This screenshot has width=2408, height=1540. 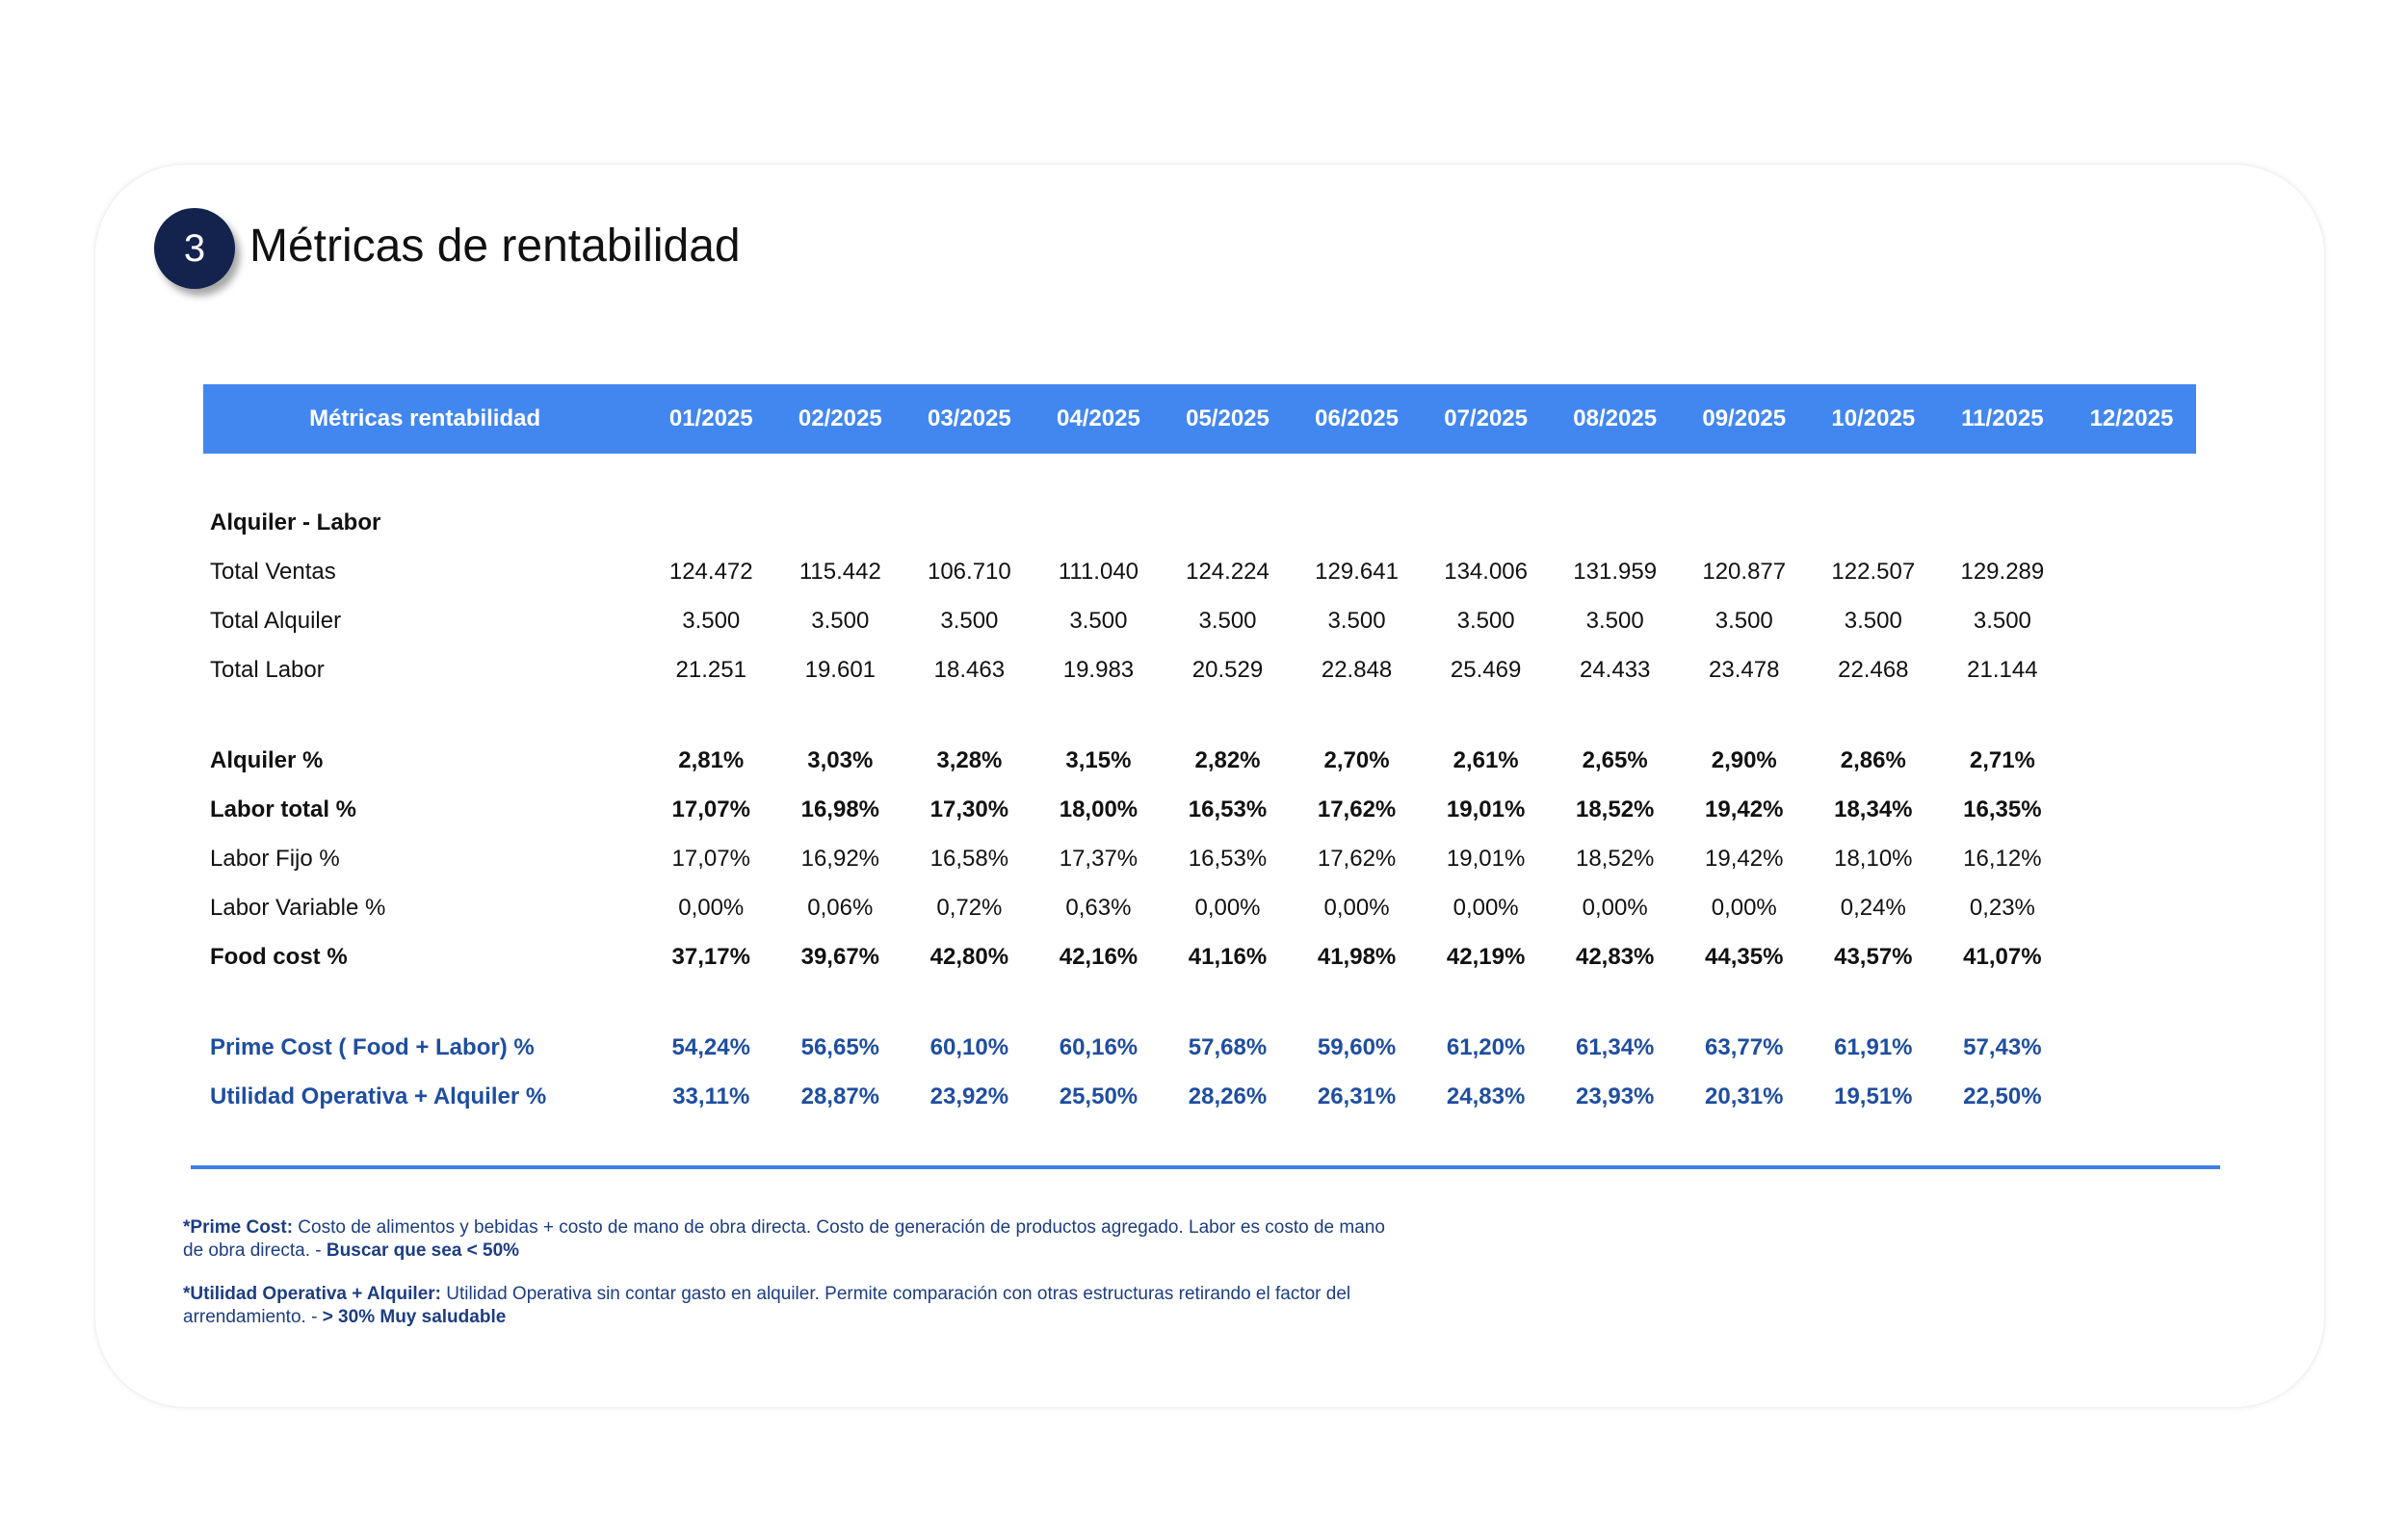 I want to click on table-cell: 42,83%, so click(x=1615, y=956).